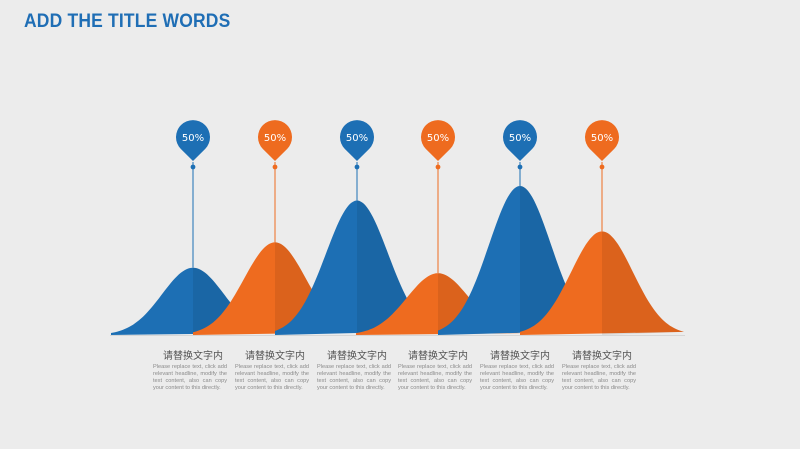  What do you see at coordinates (520, 356) in the screenshot?
I see `column-heading-5: 请替换文字内` at bounding box center [520, 356].